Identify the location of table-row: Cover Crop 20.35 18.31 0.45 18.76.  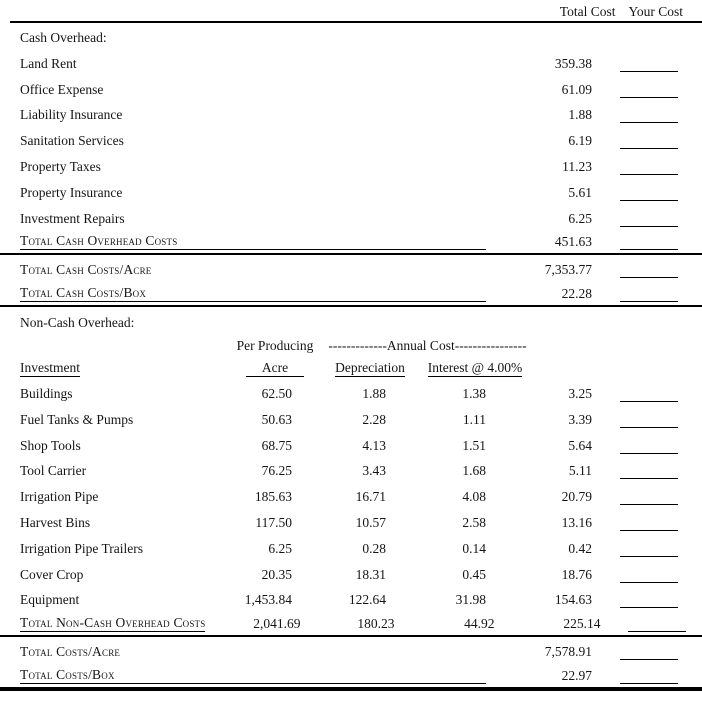
(349, 573).